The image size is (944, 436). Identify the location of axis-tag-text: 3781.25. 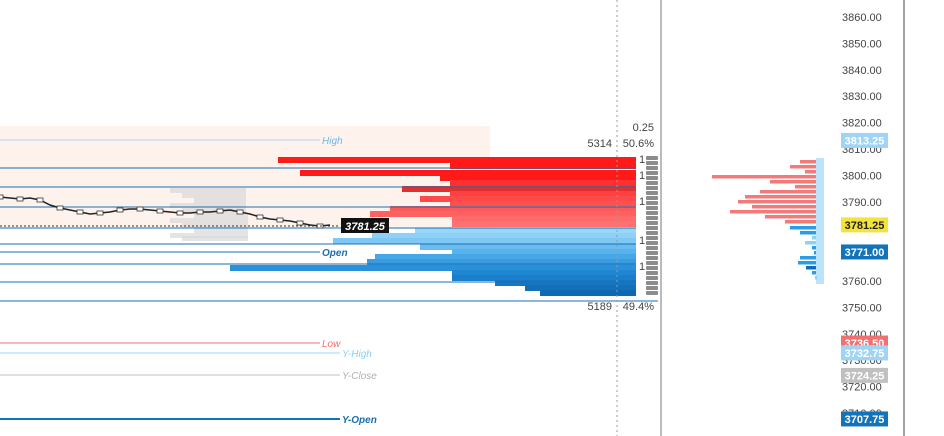
(865, 226).